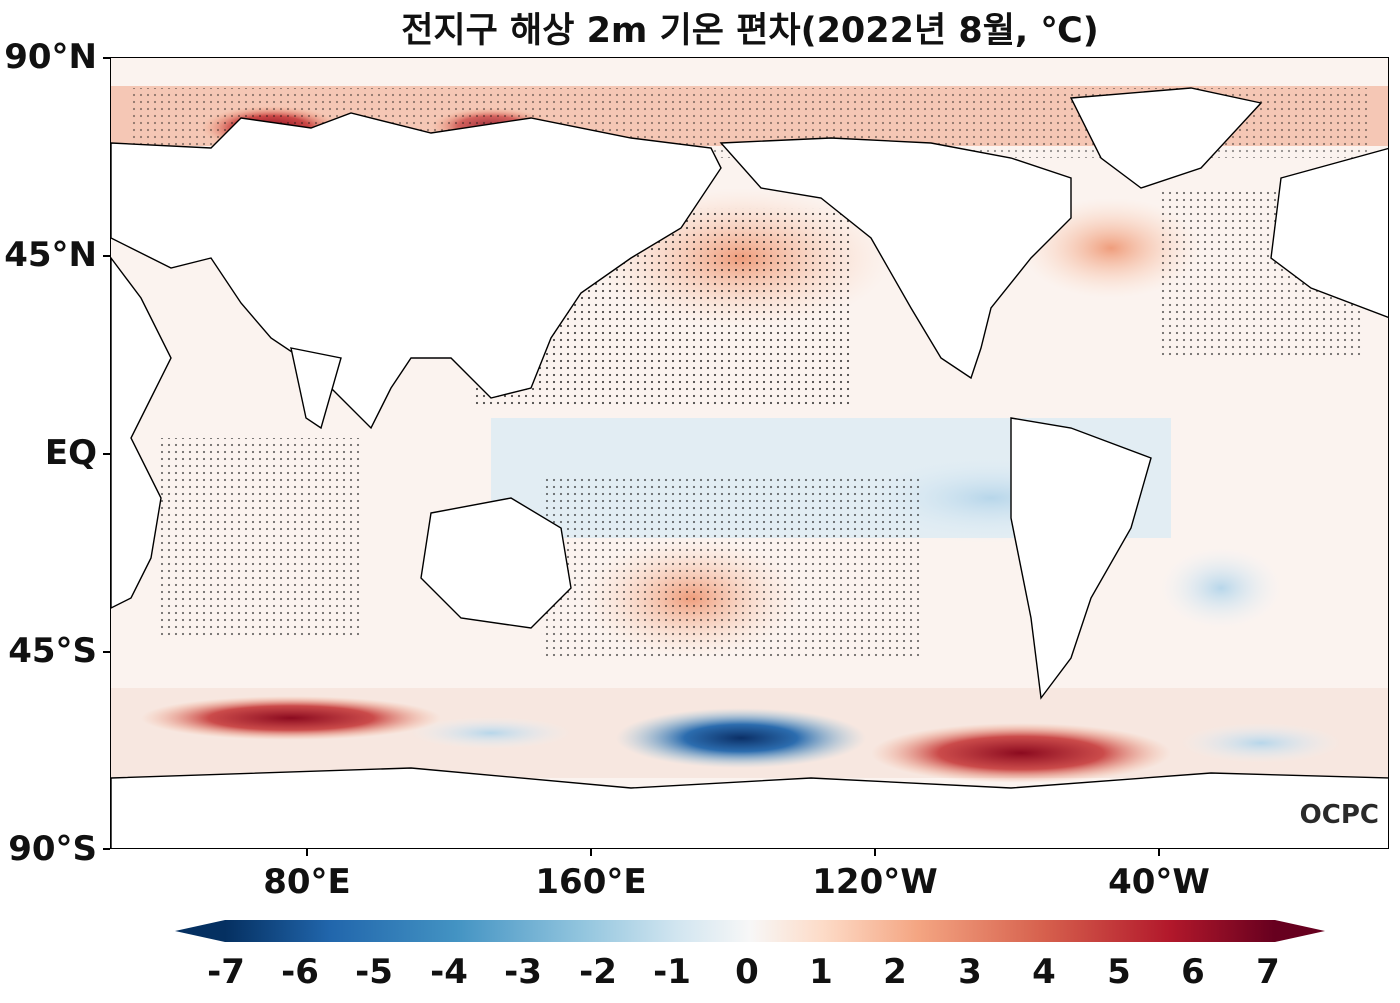 This screenshot has height=1003, width=1400. What do you see at coordinates (300, 972) in the screenshot?
I see `colorbar-label: -6` at bounding box center [300, 972].